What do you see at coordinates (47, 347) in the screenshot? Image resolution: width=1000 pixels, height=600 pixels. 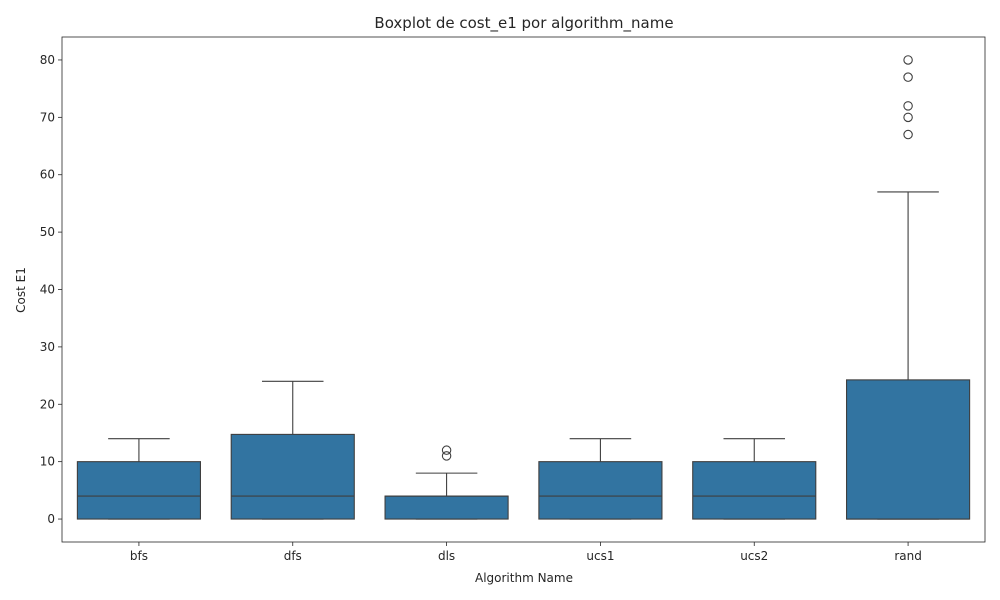 I see `y-tick-label: 30` at bounding box center [47, 347].